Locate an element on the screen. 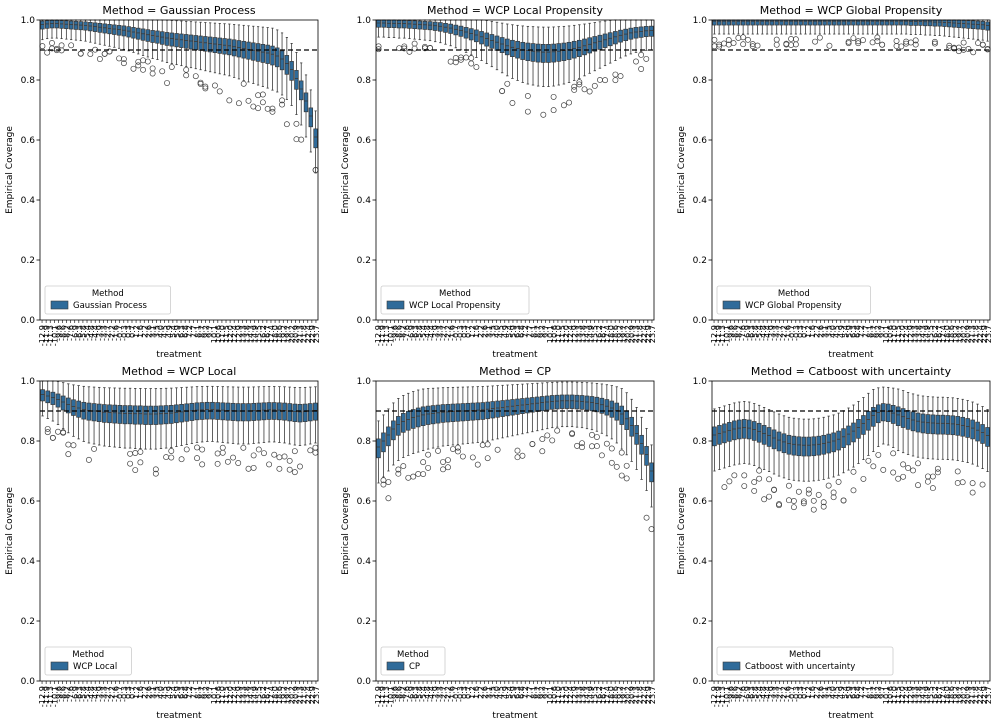  x-tick-label: 8.7 is located at coordinates (201, 692).